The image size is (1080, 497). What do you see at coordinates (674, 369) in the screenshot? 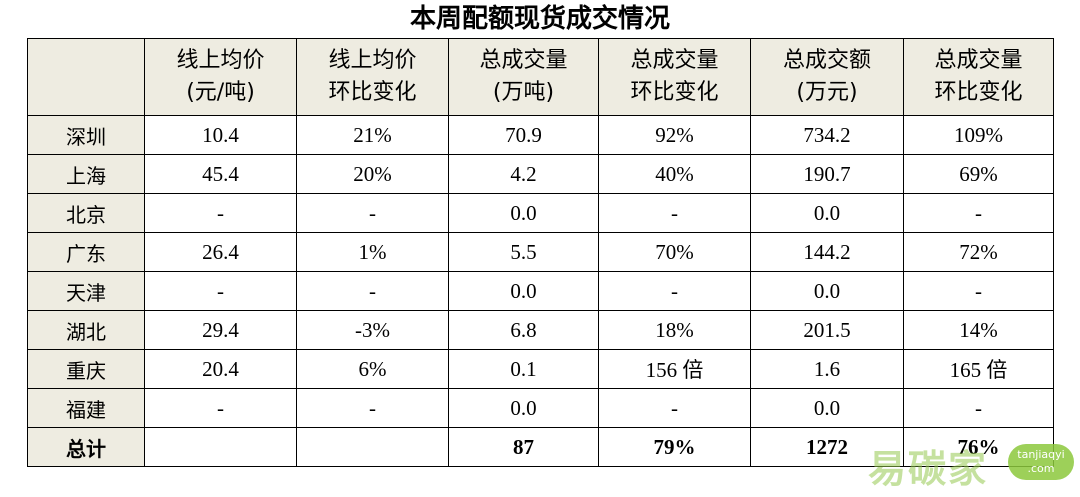
I see `volume-change-cell: 156 倍` at bounding box center [674, 369].